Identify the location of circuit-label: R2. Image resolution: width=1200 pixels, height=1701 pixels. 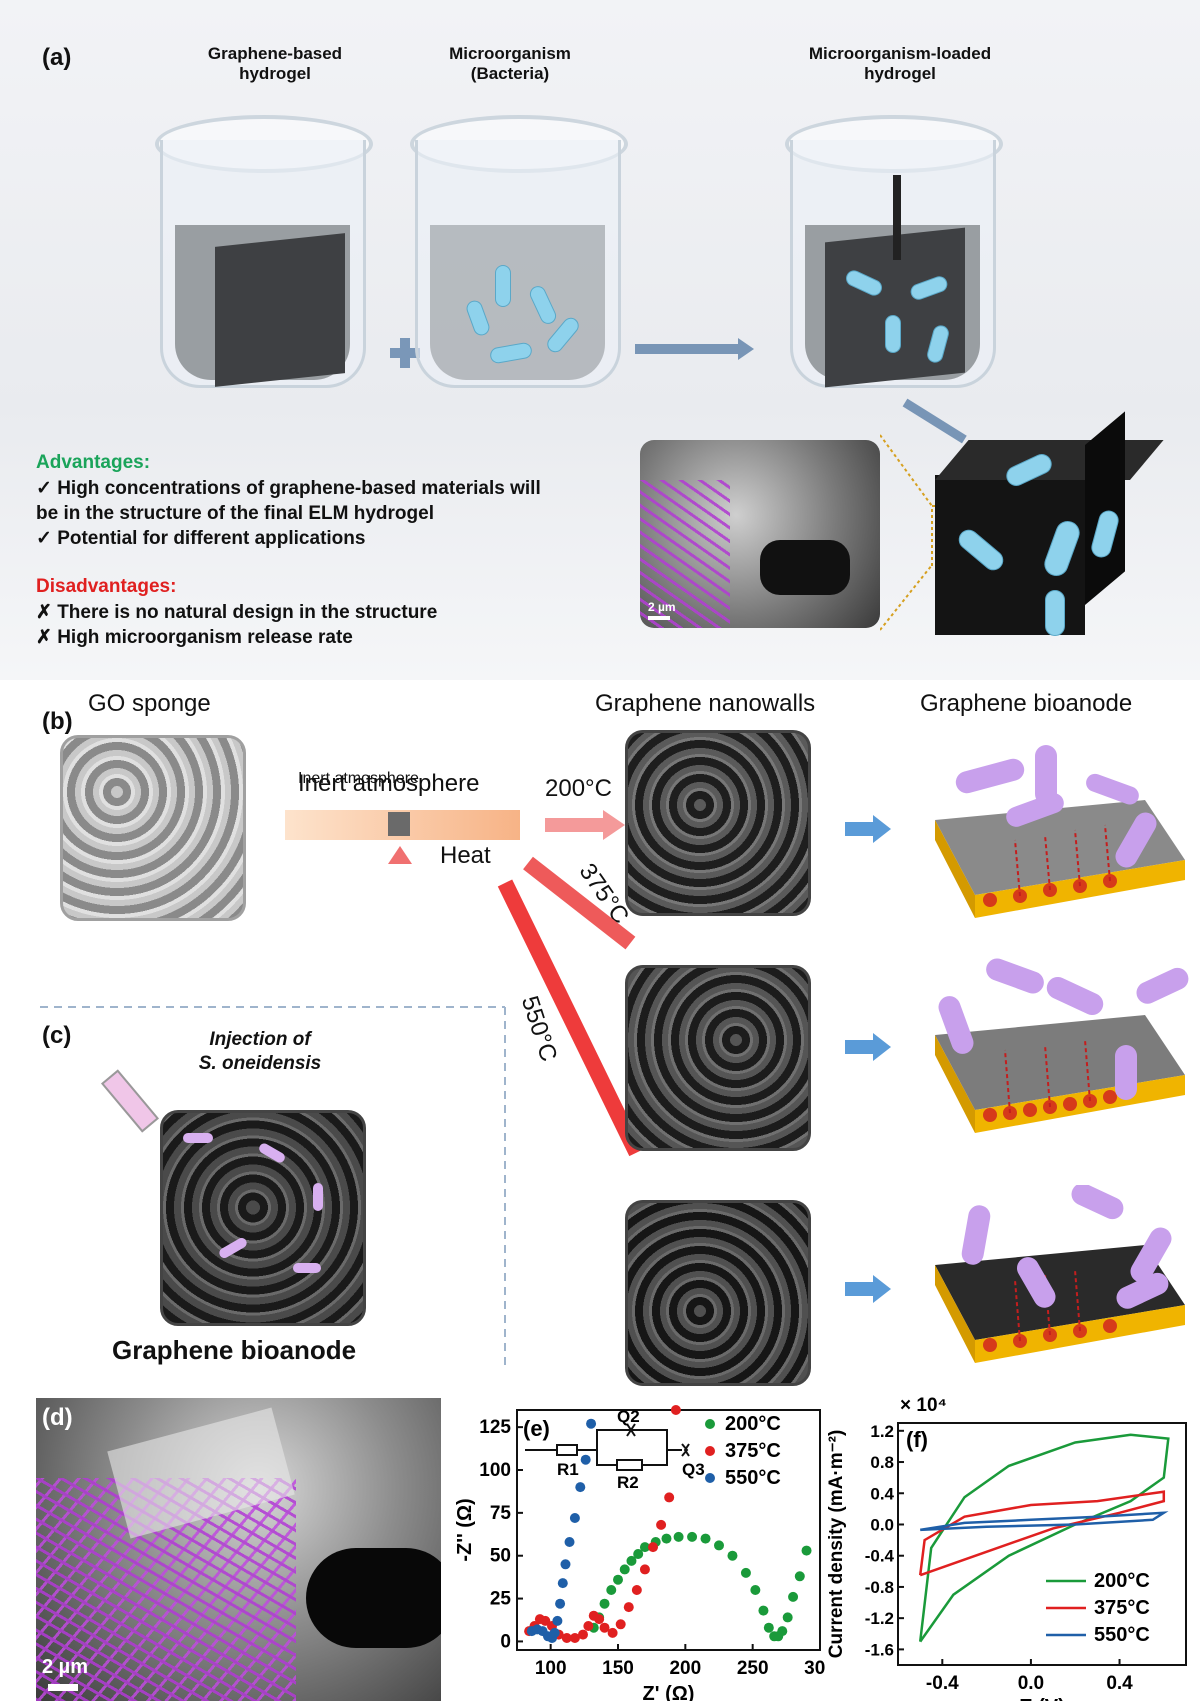
(628, 1482).